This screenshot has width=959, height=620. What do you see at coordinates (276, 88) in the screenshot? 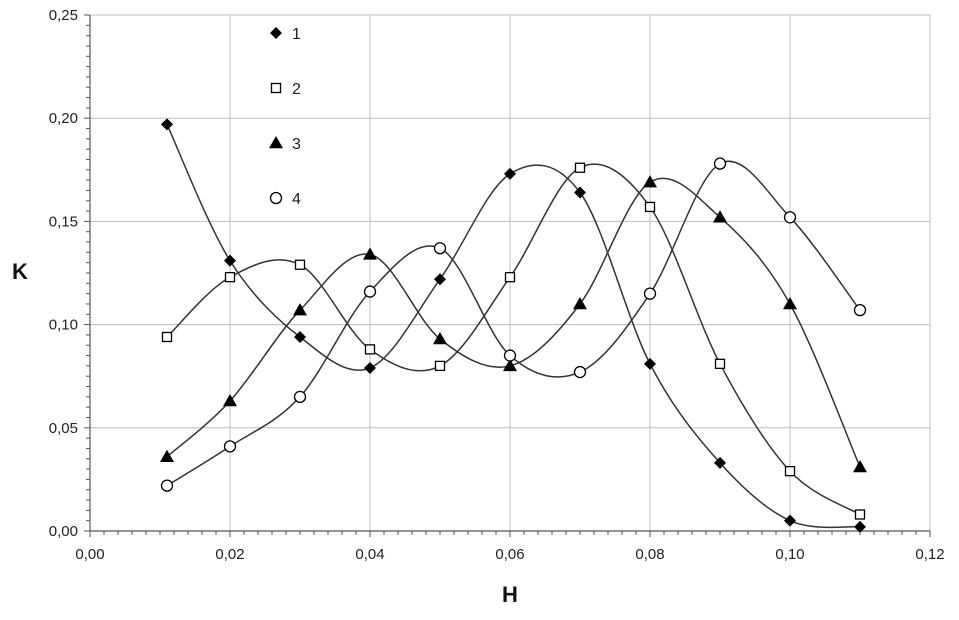
I see `series-2-legend-point` at bounding box center [276, 88].